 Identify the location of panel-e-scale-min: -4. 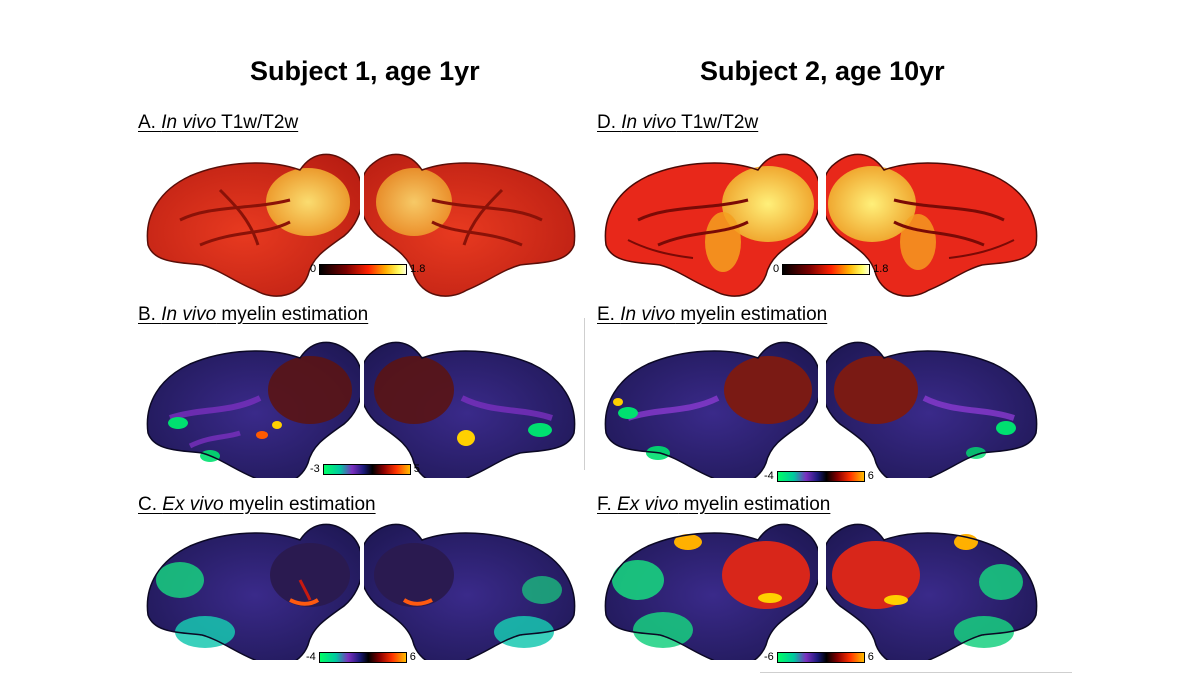
(769, 476).